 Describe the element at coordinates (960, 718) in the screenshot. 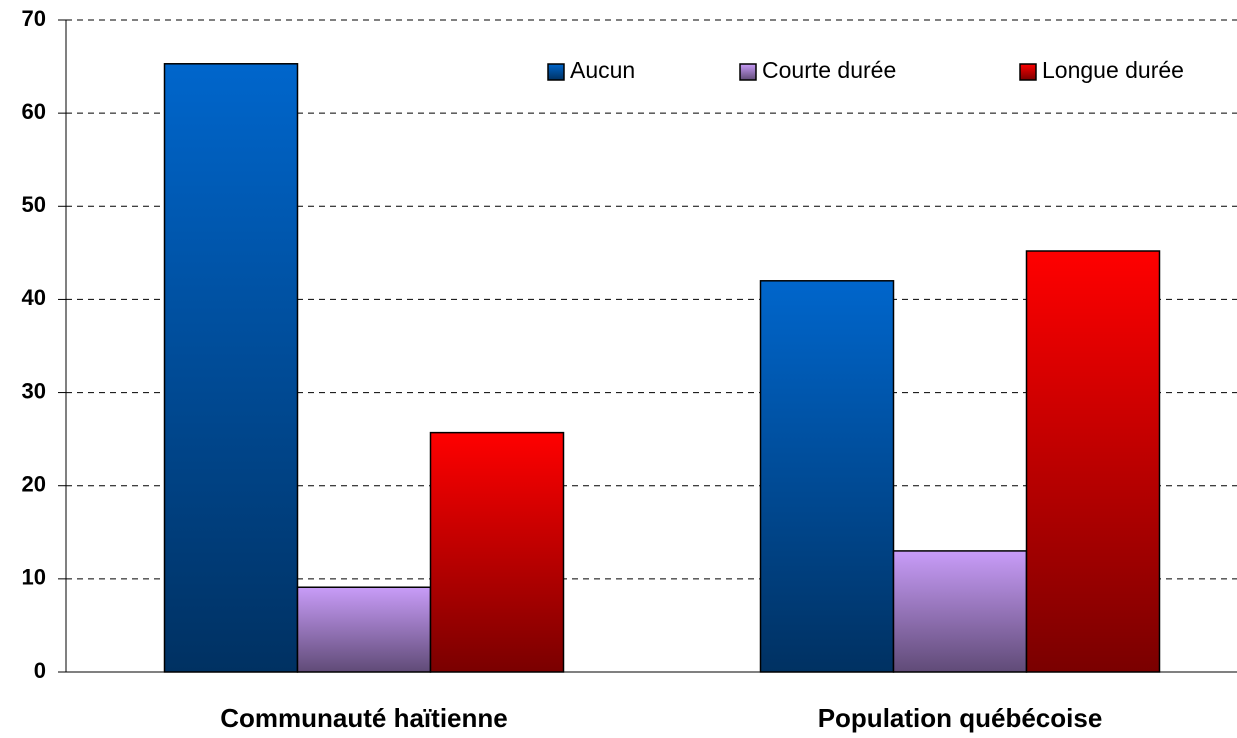

I see `x-tick-label: Population québécoise` at that location.